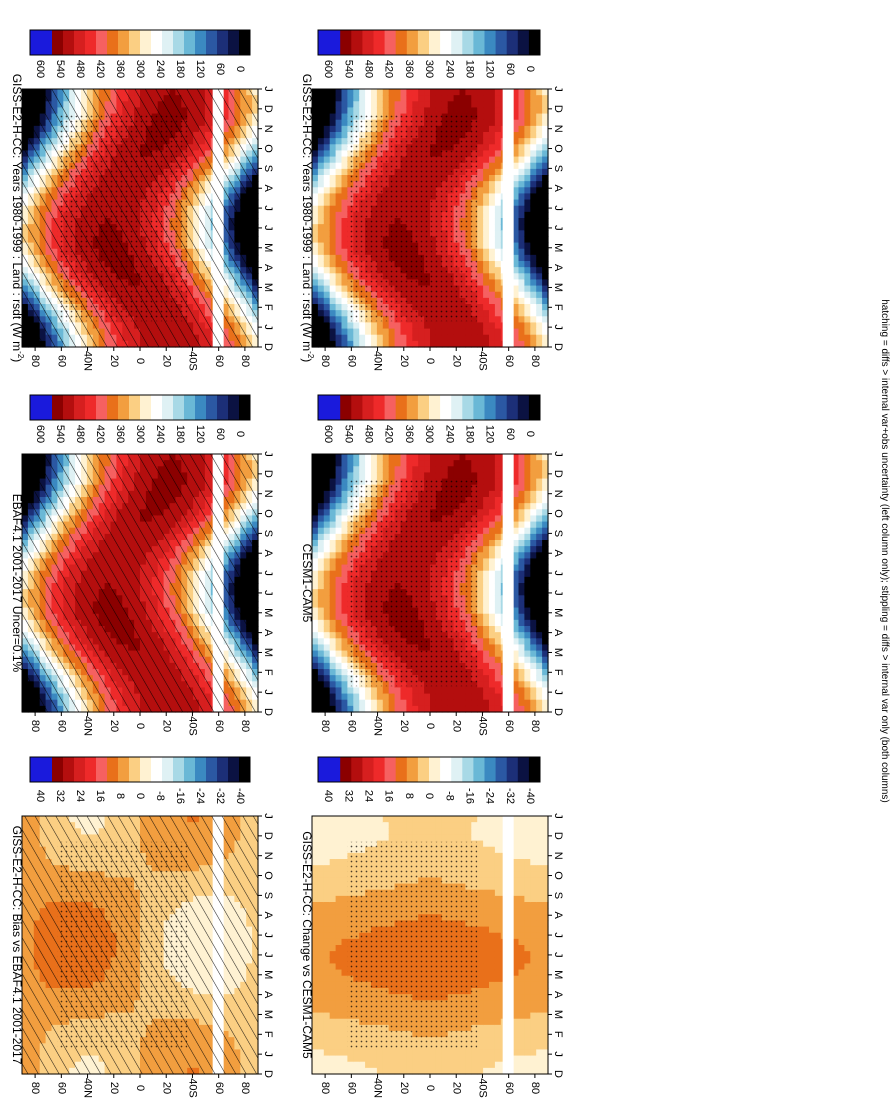 This screenshot has width=895, height=1102. Describe the element at coordinates (558, 168) in the screenshot. I see `month-tick-label: S` at that location.